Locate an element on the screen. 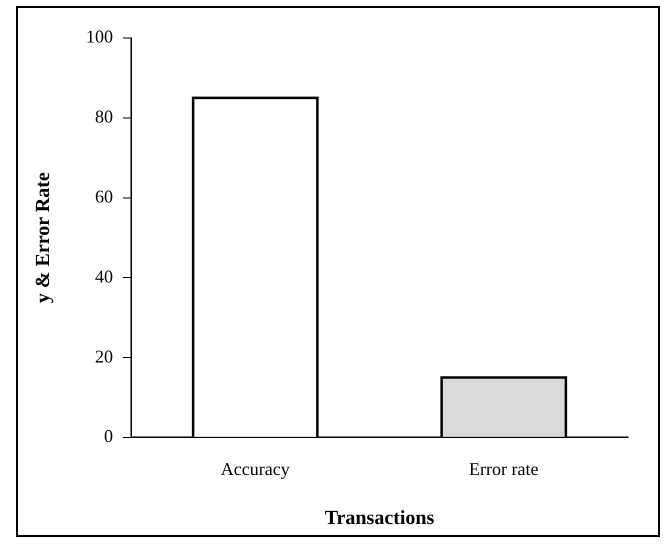 Image resolution: width=664 pixels, height=547 pixels. y-axis-title: y & Error Rate is located at coordinates (43, 238).